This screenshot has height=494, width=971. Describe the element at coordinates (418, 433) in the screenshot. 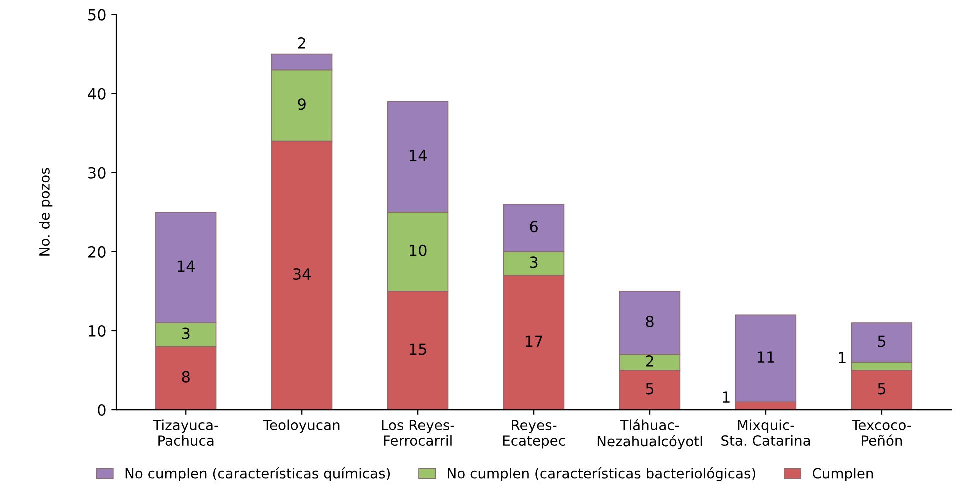

I see `x-tick-label: Los Reyes- Ferrocarril` at that location.